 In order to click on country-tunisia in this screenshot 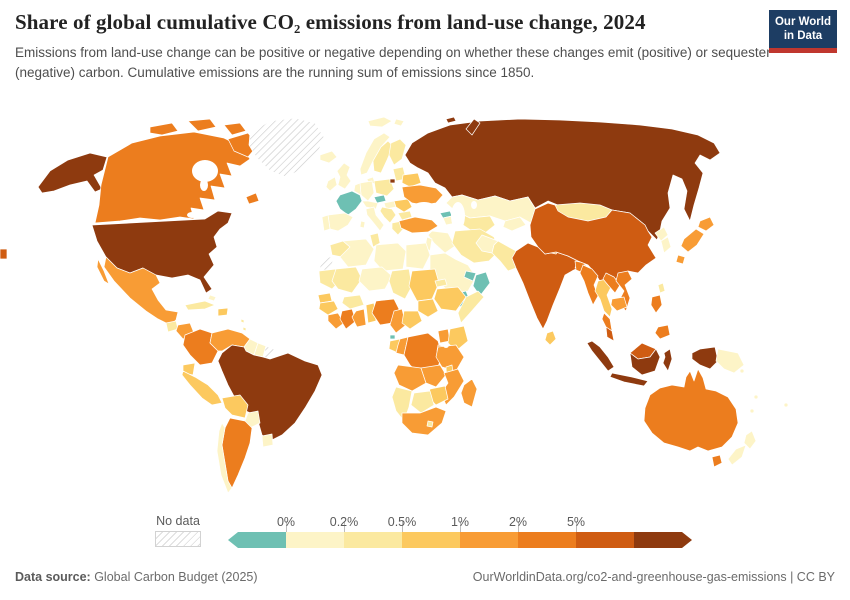, I will do `click(375, 240)`.